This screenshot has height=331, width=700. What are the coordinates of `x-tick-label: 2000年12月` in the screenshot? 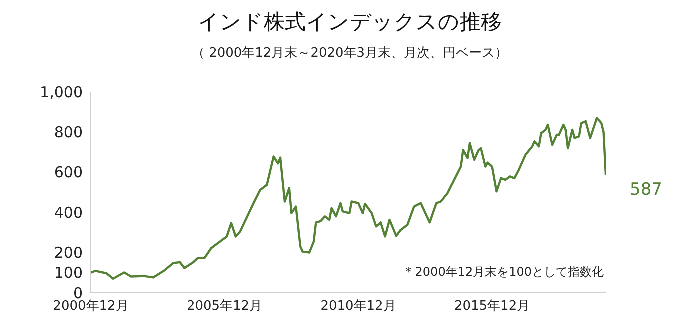 It's located at (91, 306).